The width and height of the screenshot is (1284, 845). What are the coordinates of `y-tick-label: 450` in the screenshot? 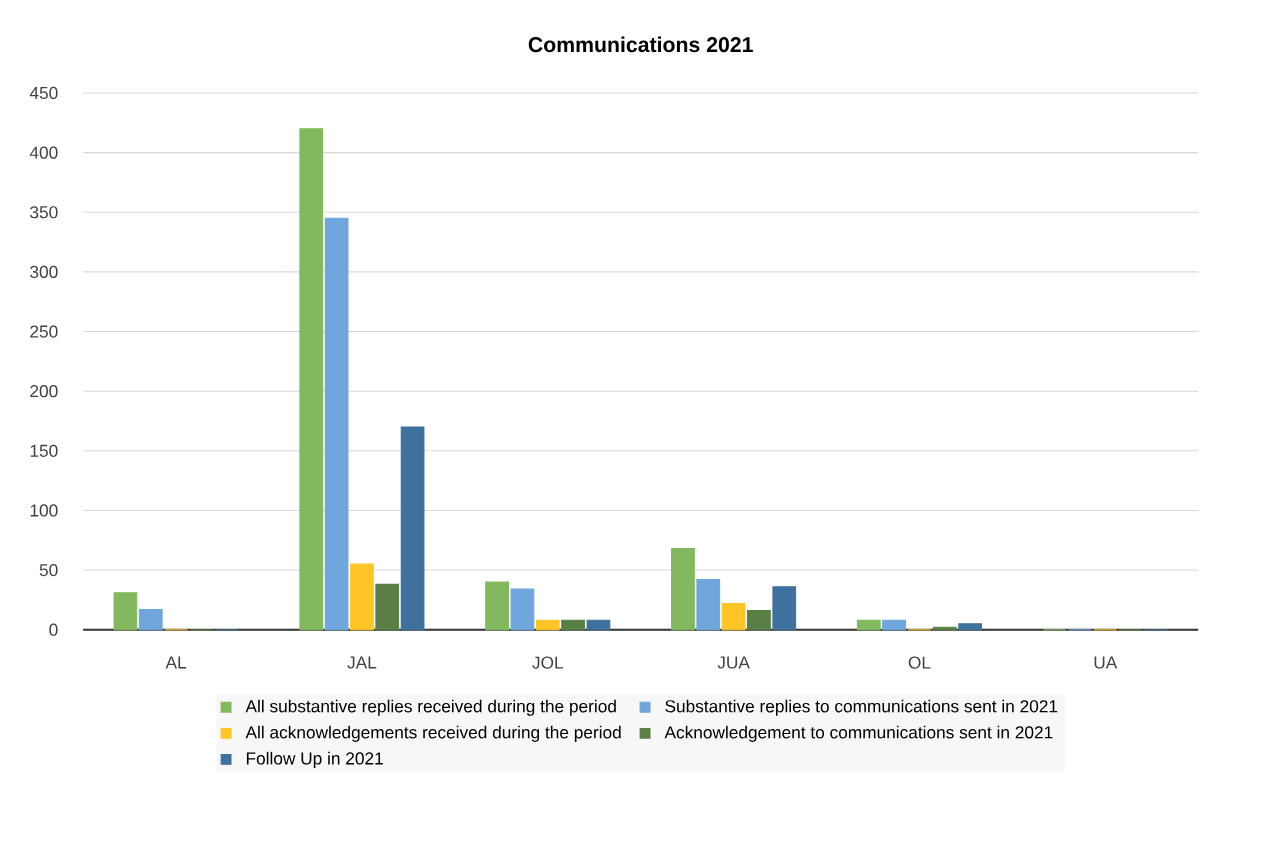 It's located at (43, 93).